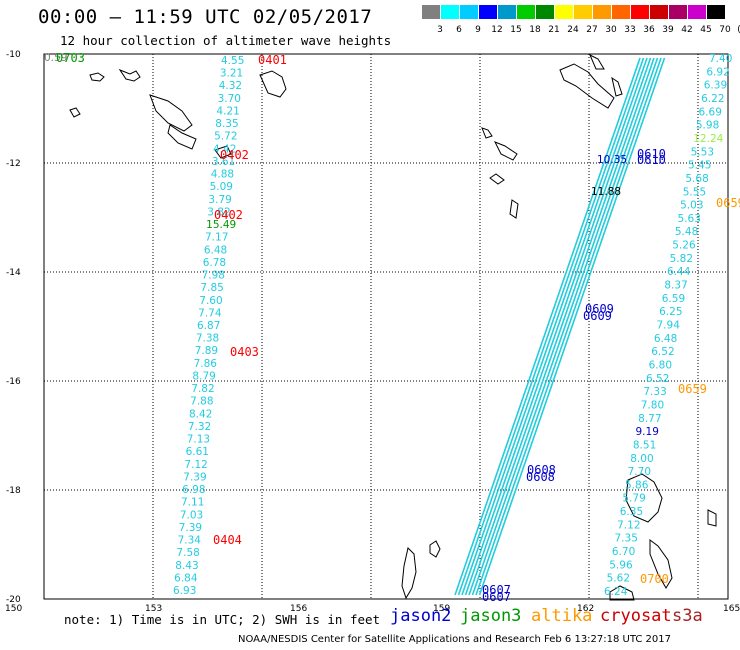 This screenshot has width=740, height=650. Describe the element at coordinates (231, 74) in the screenshot. I see `swh-value: 3.21` at that location.